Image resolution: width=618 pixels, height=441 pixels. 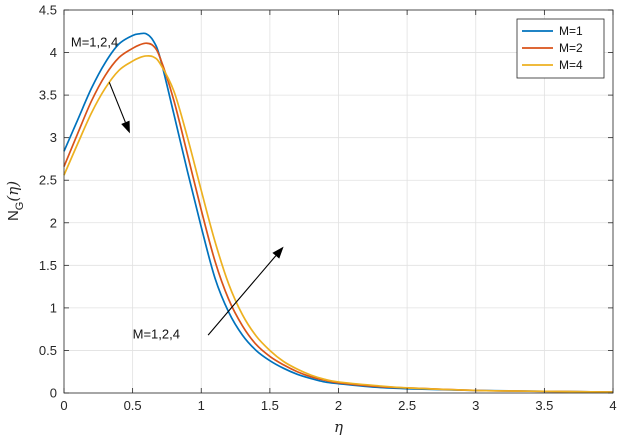 What do you see at coordinates (53, 52) in the screenshot?
I see `y-tick-label: 4` at bounding box center [53, 52].